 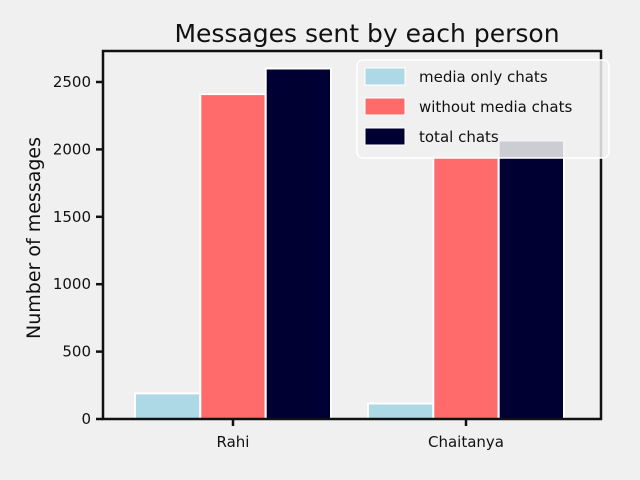 What do you see at coordinates (72, 284) in the screenshot?
I see `y-tick-label: 1000` at bounding box center [72, 284].